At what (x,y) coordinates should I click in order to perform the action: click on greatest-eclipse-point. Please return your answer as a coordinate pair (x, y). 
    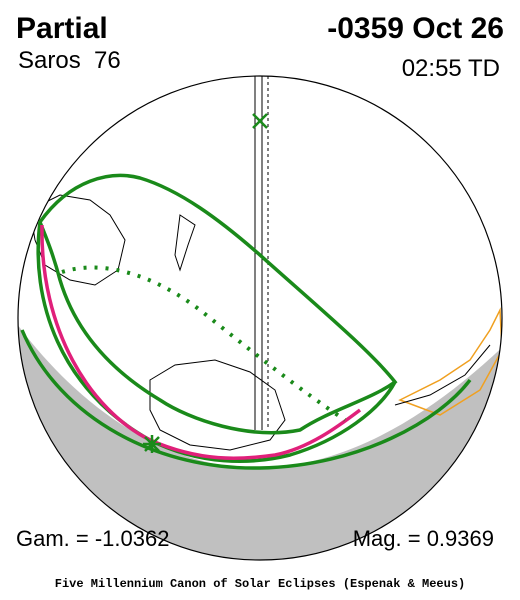
    Looking at the image, I should click on (152, 444).